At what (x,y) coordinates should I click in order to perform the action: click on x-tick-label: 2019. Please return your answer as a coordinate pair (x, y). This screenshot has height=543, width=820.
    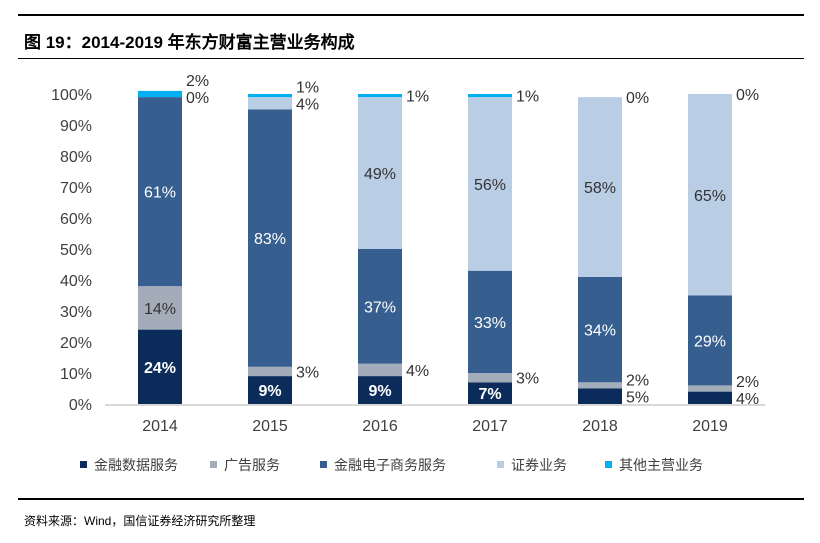
    Looking at the image, I should click on (710, 426).